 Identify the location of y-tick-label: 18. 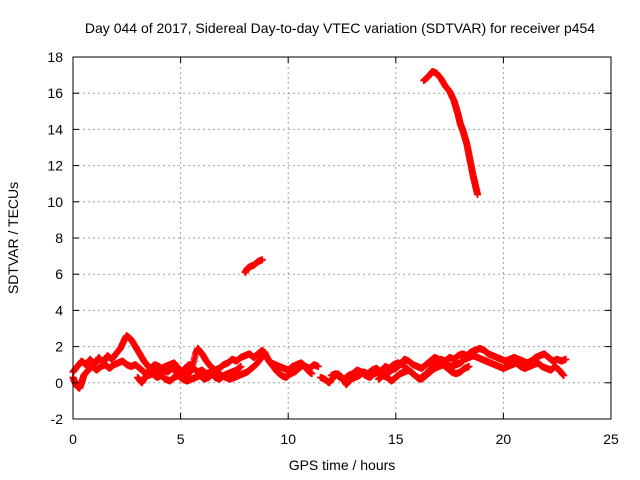
(55, 57).